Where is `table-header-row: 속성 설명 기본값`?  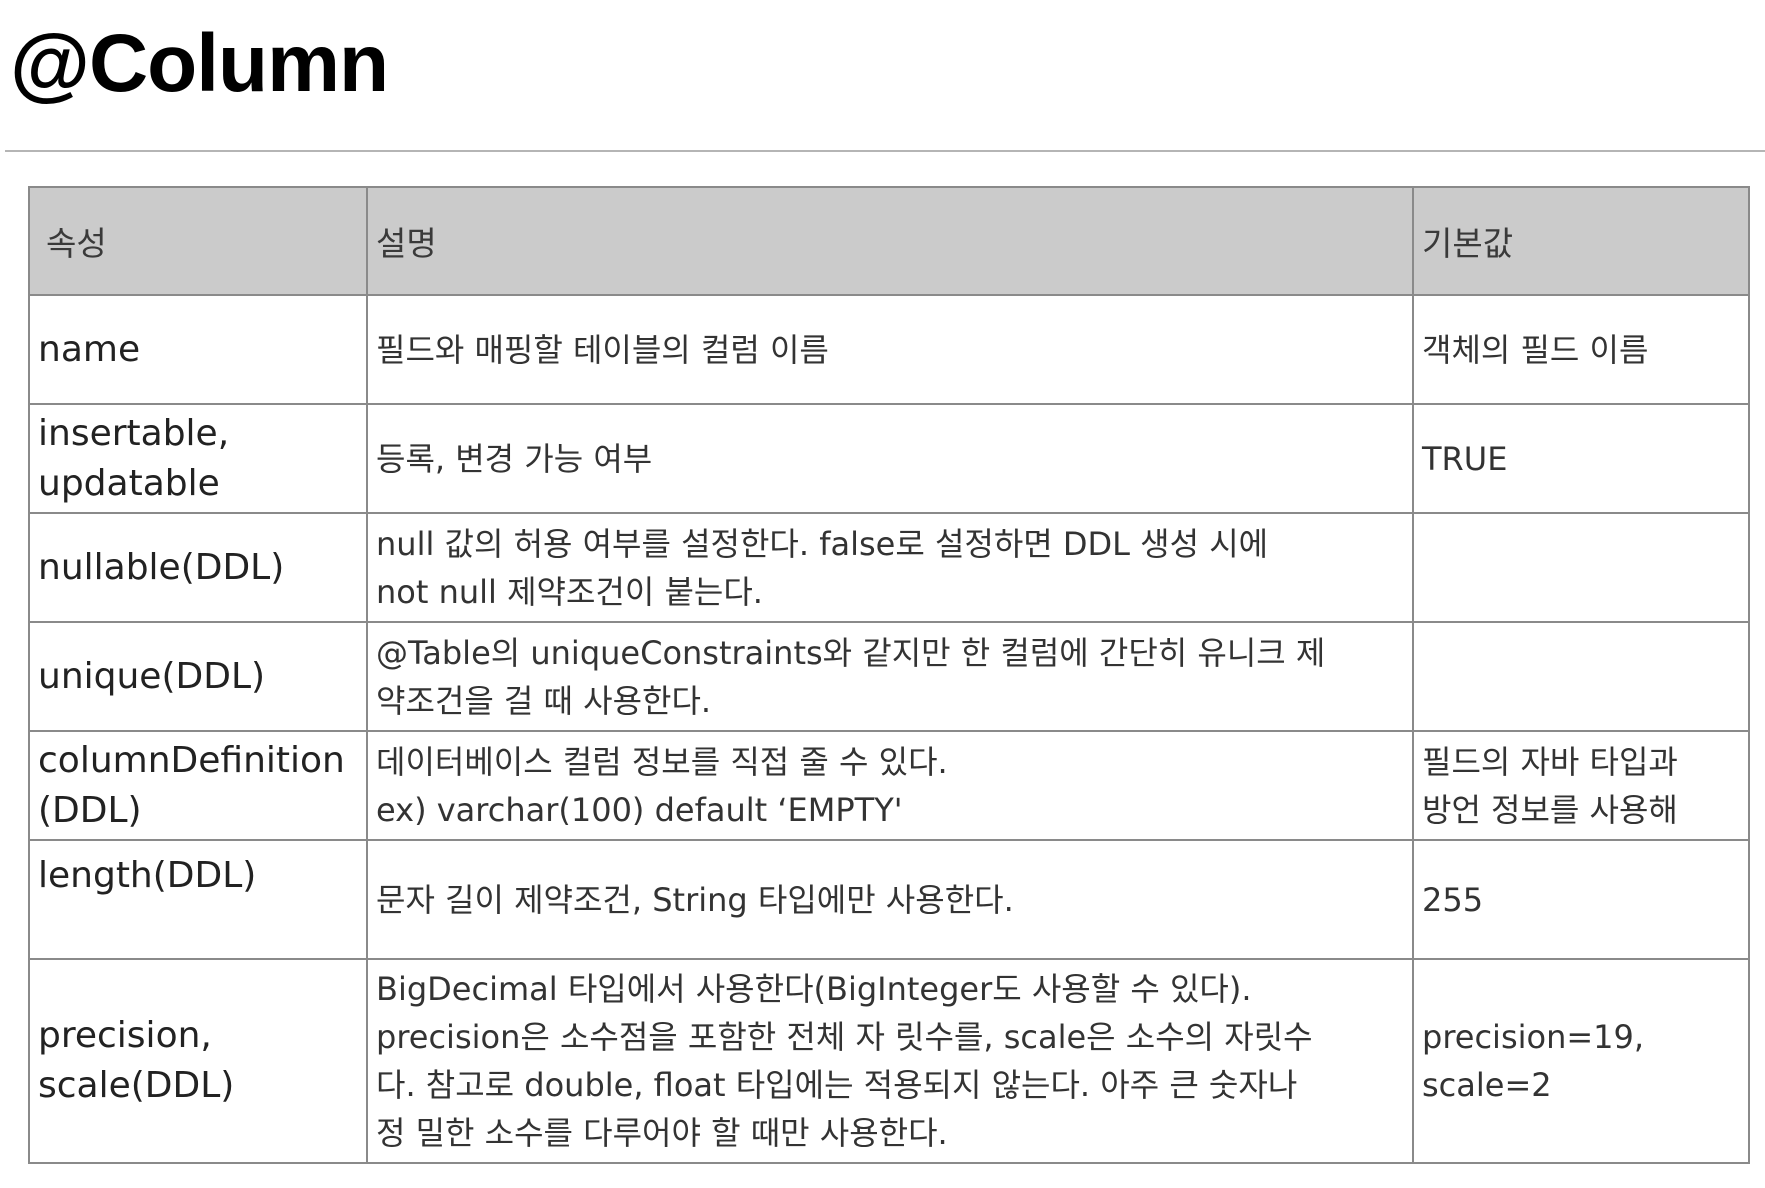 table-header-row: 속성 설명 기본값 is located at coordinates (889, 241).